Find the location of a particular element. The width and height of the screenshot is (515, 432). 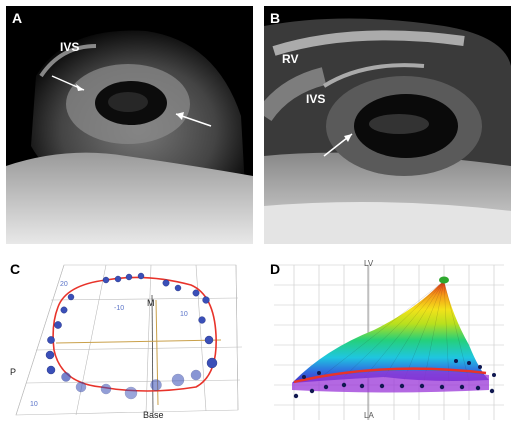

tracking-points is located at coordinates (131, 336).